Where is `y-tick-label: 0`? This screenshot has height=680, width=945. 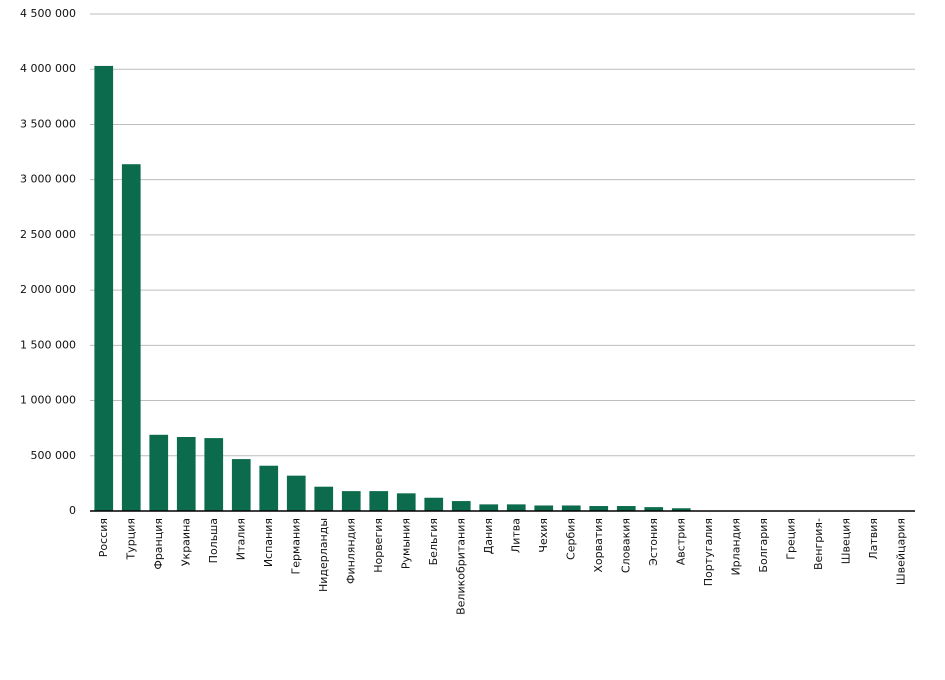
y-tick-label: 0 is located at coordinates (72, 510).